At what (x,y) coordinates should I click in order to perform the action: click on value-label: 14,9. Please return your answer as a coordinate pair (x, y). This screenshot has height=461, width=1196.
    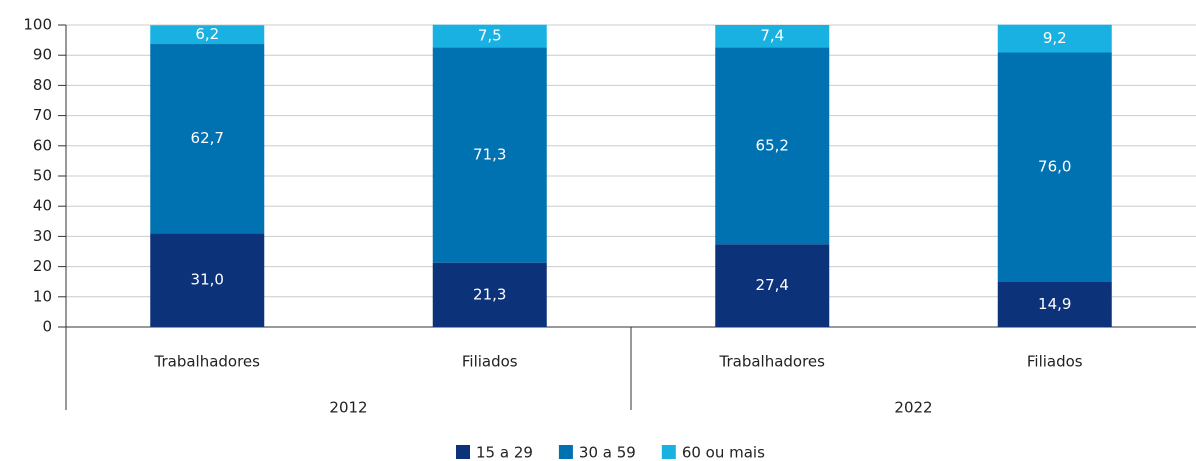
    Looking at the image, I should click on (1054, 304).